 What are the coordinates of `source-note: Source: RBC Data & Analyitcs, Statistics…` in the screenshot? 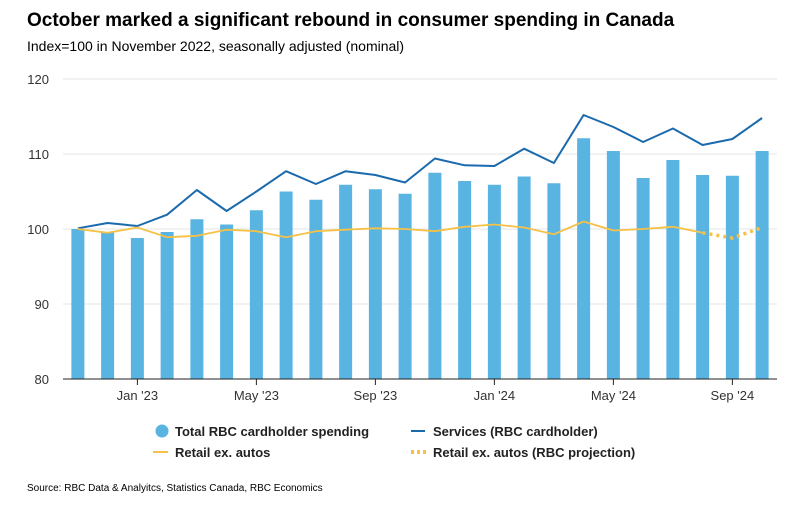 It's located at (175, 488).